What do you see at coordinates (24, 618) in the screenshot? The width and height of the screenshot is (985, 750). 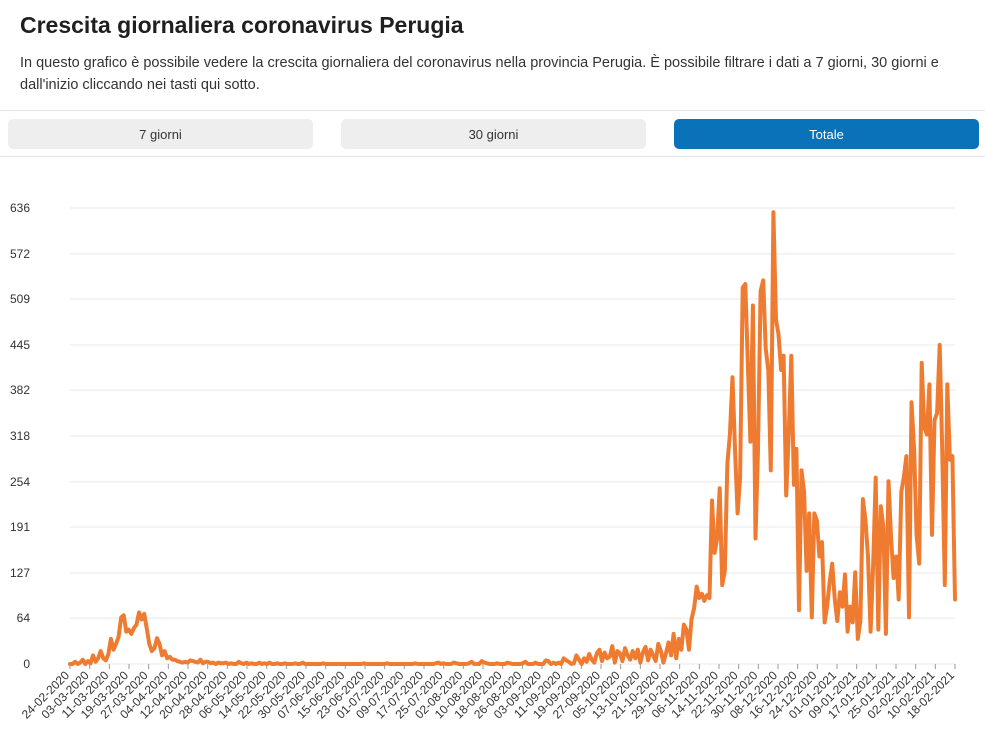 I see `y-tick-label: 64` at bounding box center [24, 618].